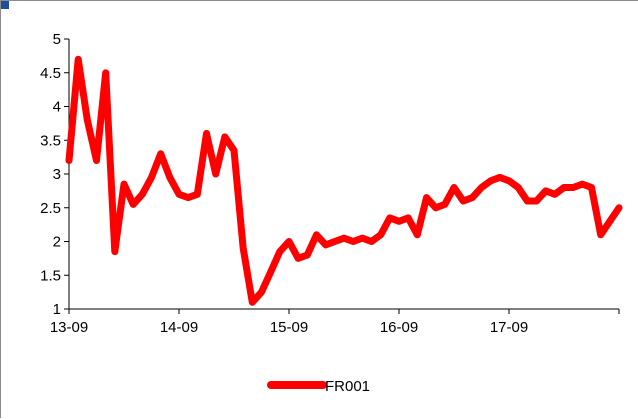 This screenshot has height=419, width=638. Describe the element at coordinates (318, 386) in the screenshot. I see `legend: FR001` at that location.